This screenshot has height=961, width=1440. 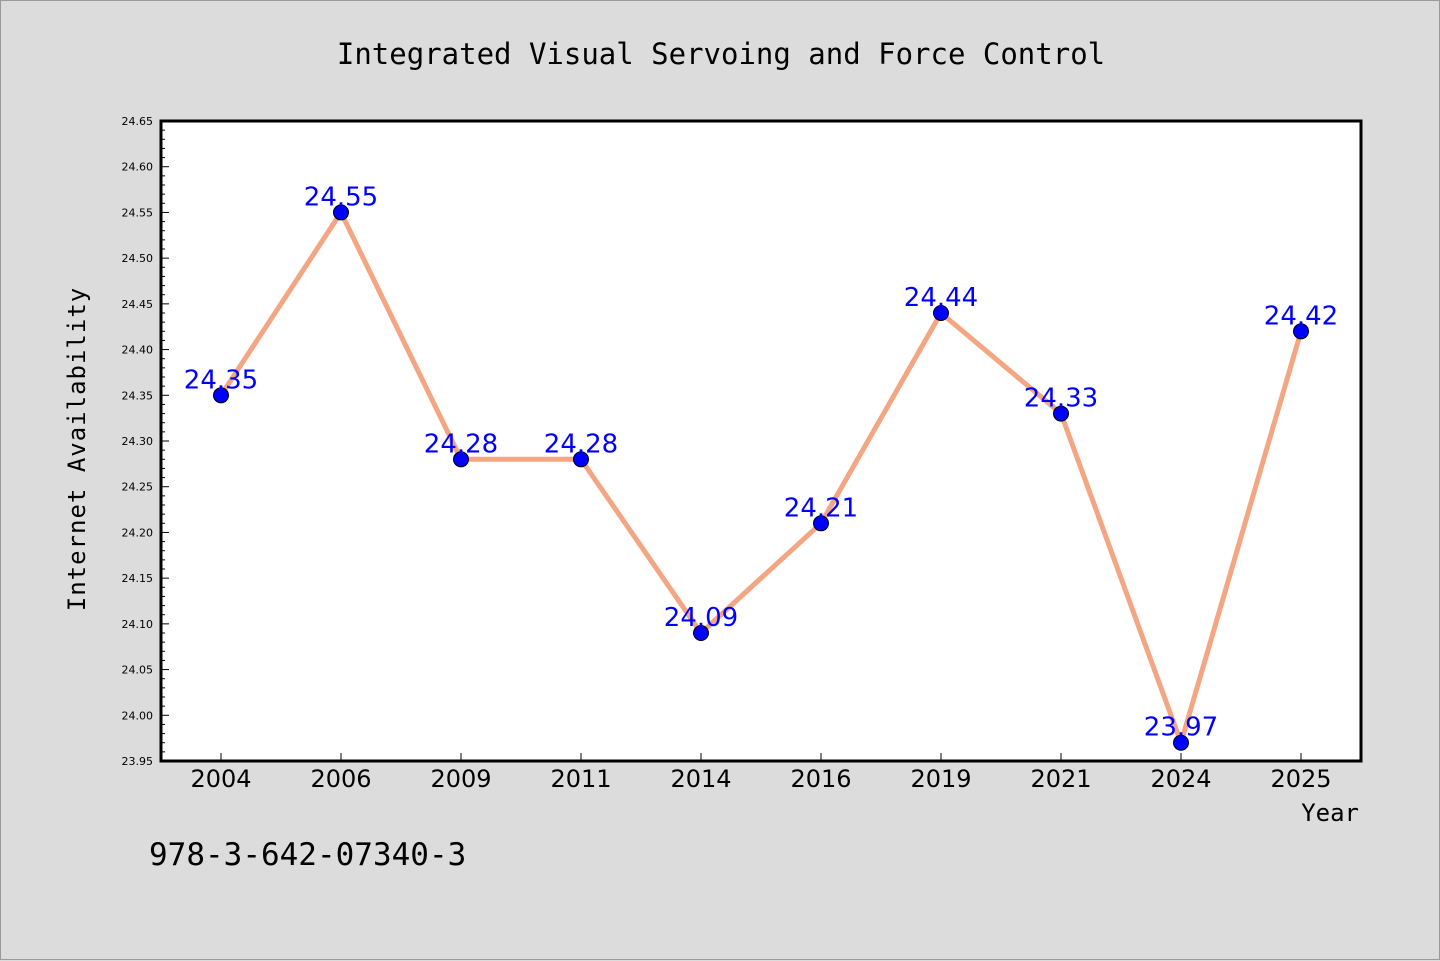 I want to click on data-label: 24.55, so click(x=341, y=197).